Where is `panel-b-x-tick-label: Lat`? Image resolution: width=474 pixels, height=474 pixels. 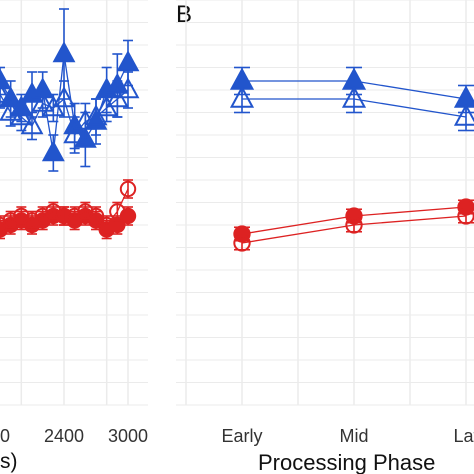
panel-b-x-tick-label: Lat is located at coordinates (463, 436).